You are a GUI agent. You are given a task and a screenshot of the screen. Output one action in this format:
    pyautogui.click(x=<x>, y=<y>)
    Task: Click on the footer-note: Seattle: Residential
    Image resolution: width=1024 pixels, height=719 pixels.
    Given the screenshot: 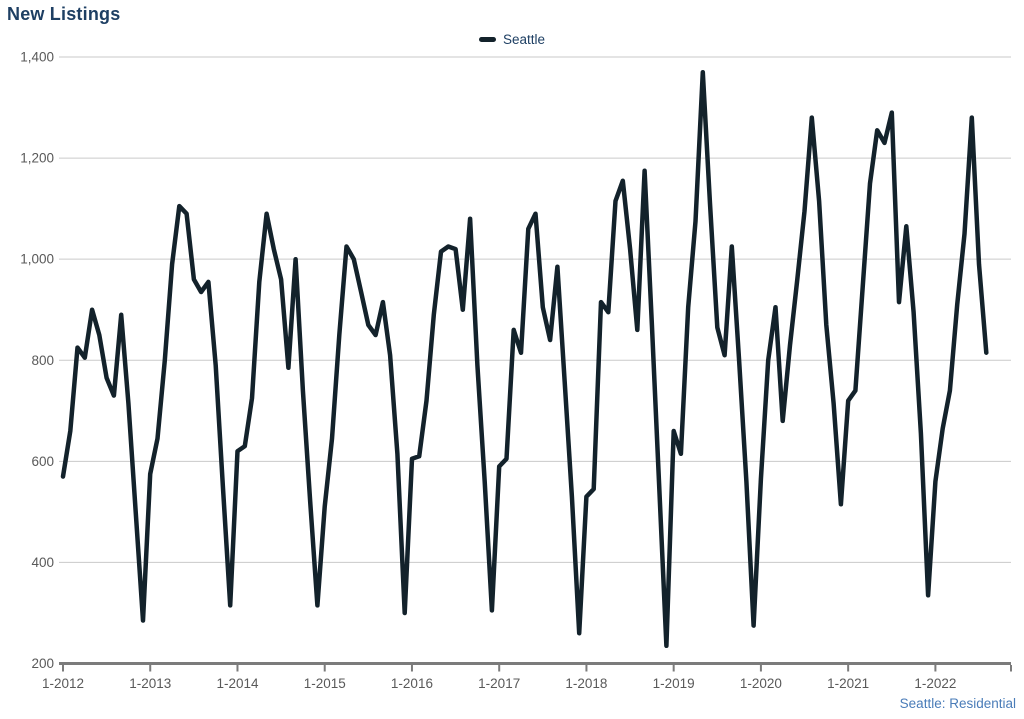 What is the action you would take?
    pyautogui.click(x=957, y=703)
    